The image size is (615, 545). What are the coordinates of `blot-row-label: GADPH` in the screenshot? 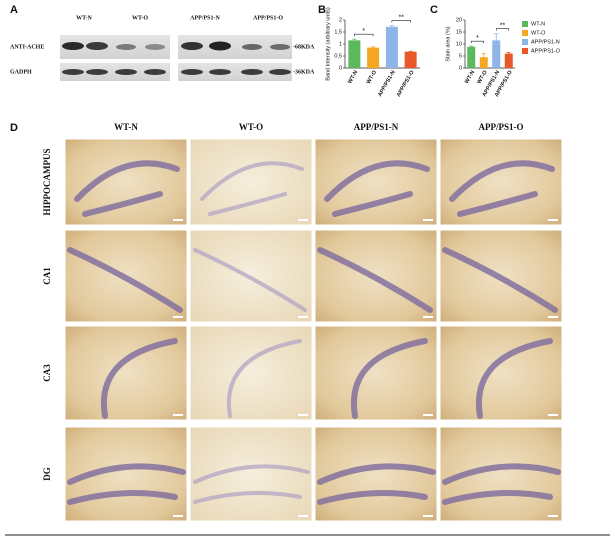 It's located at (21, 72).